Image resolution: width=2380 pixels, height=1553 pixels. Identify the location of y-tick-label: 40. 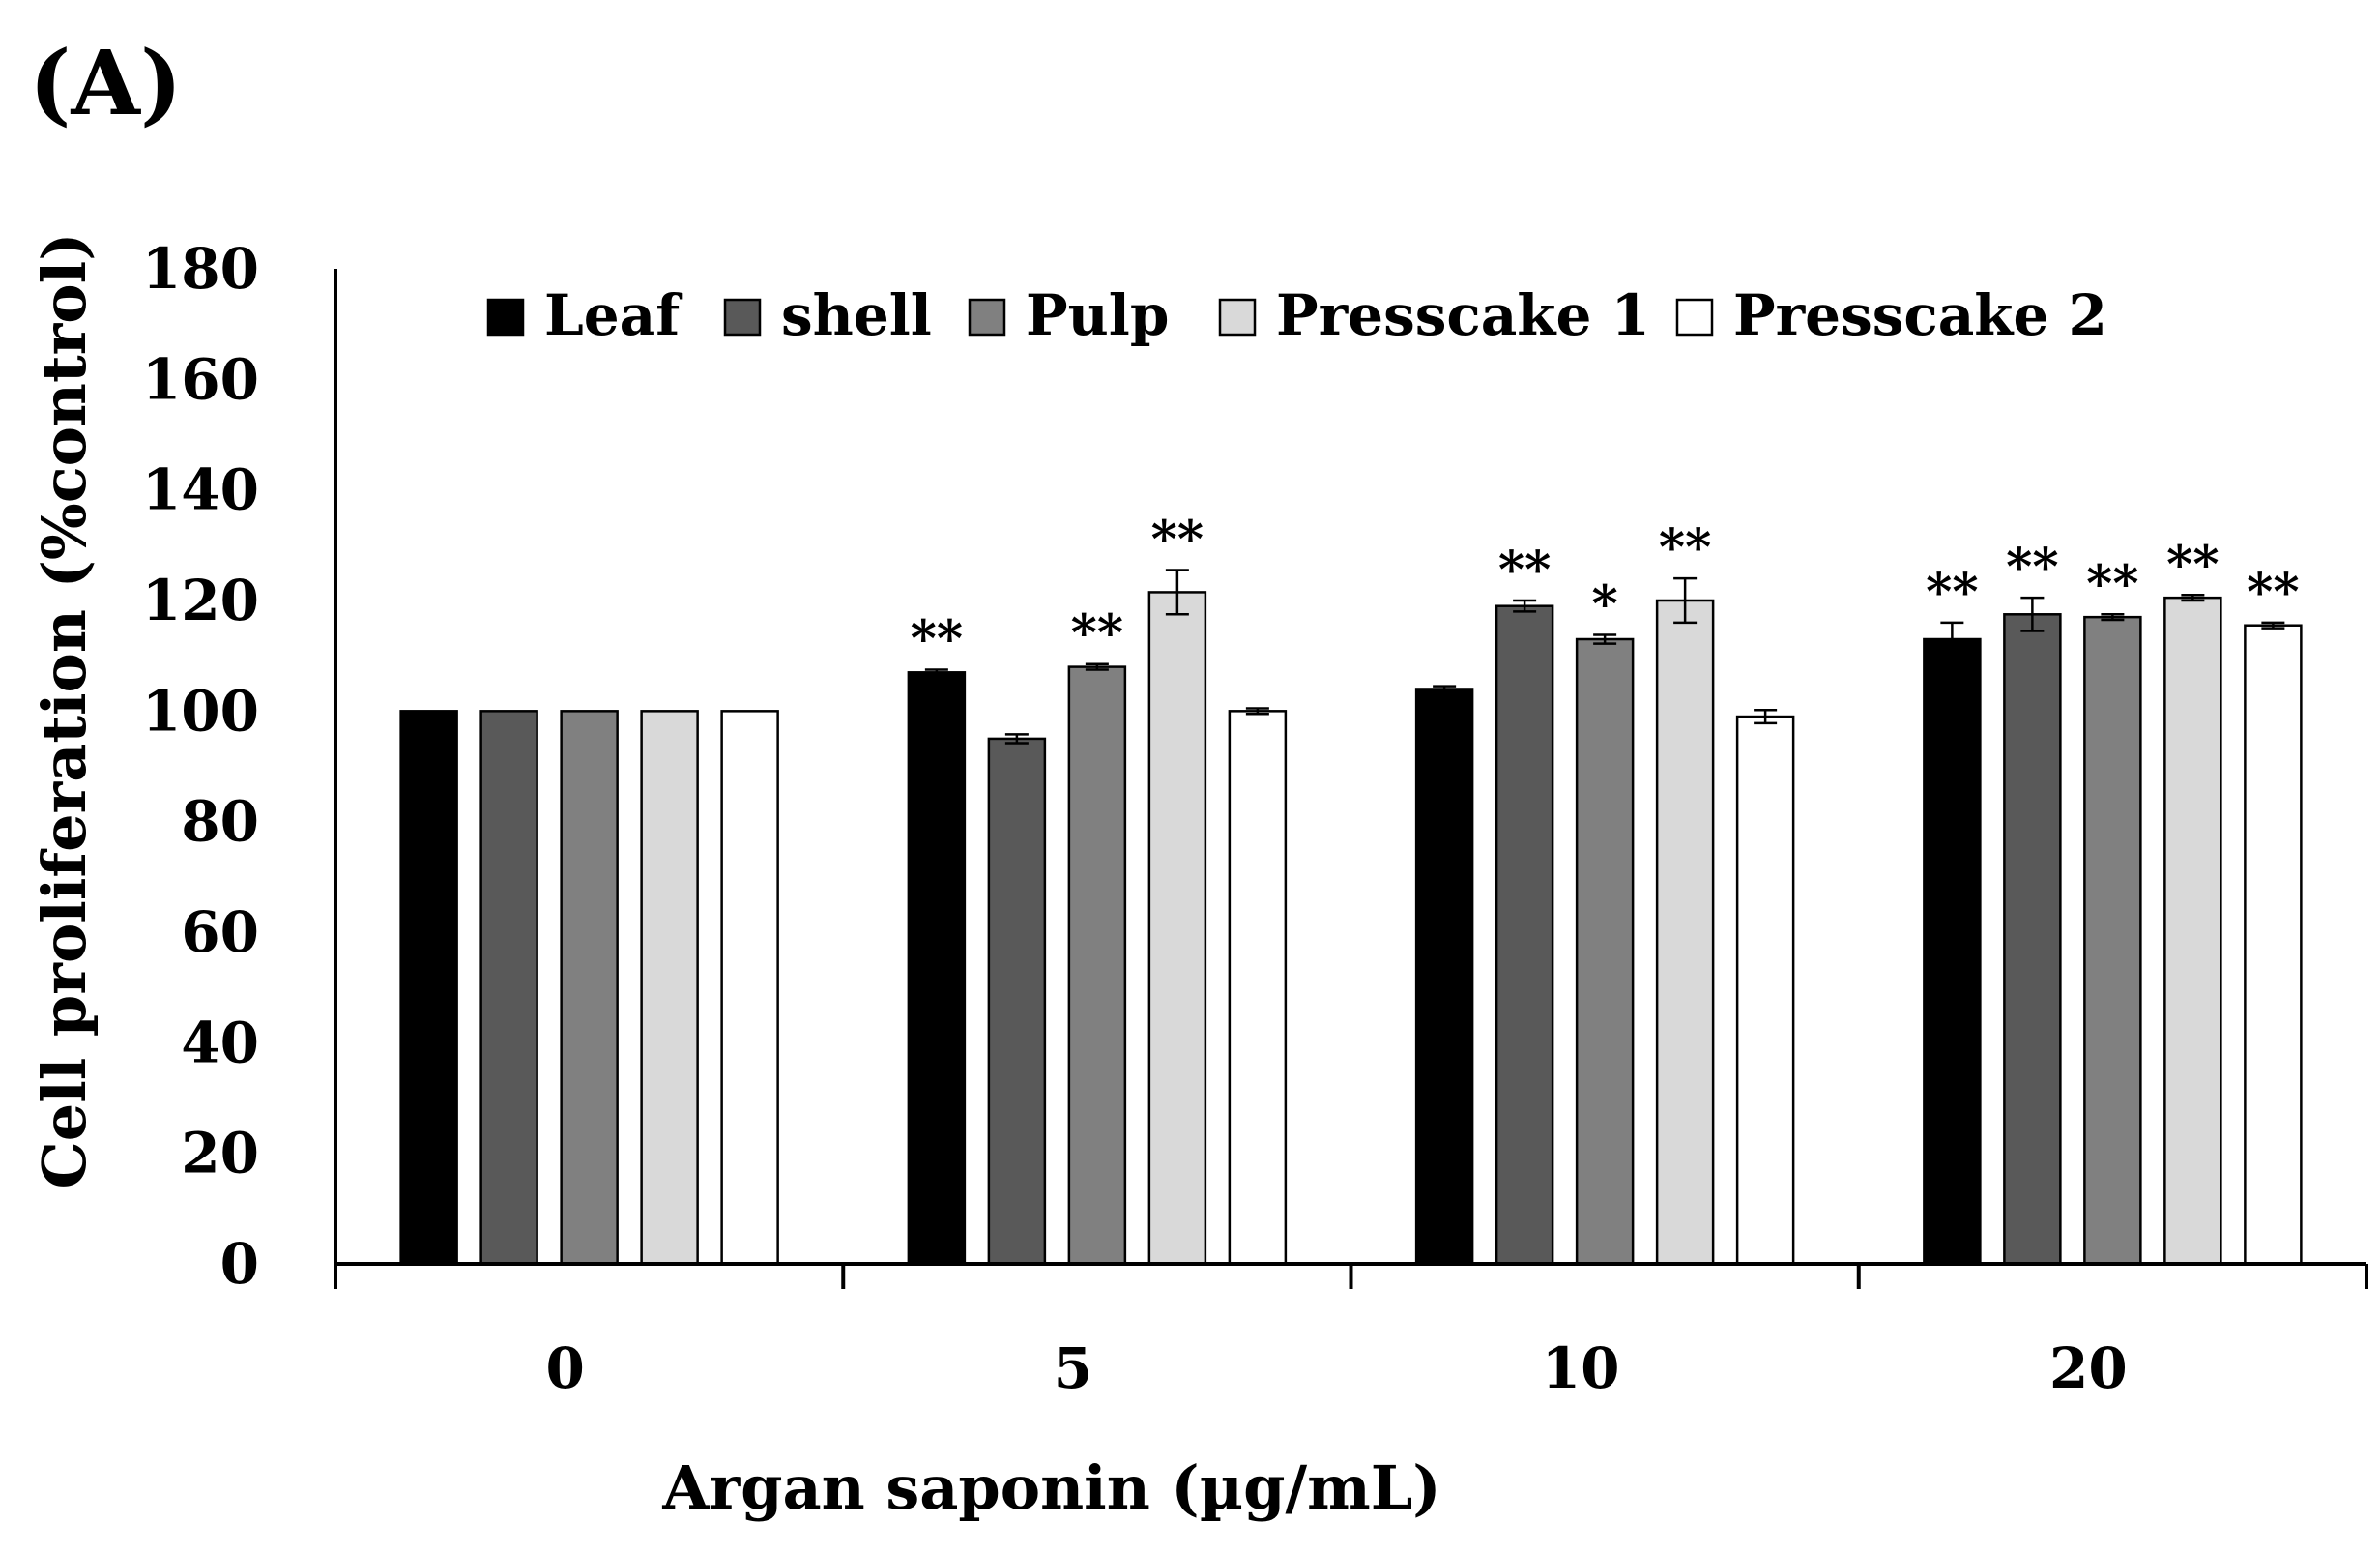
(220, 1042).